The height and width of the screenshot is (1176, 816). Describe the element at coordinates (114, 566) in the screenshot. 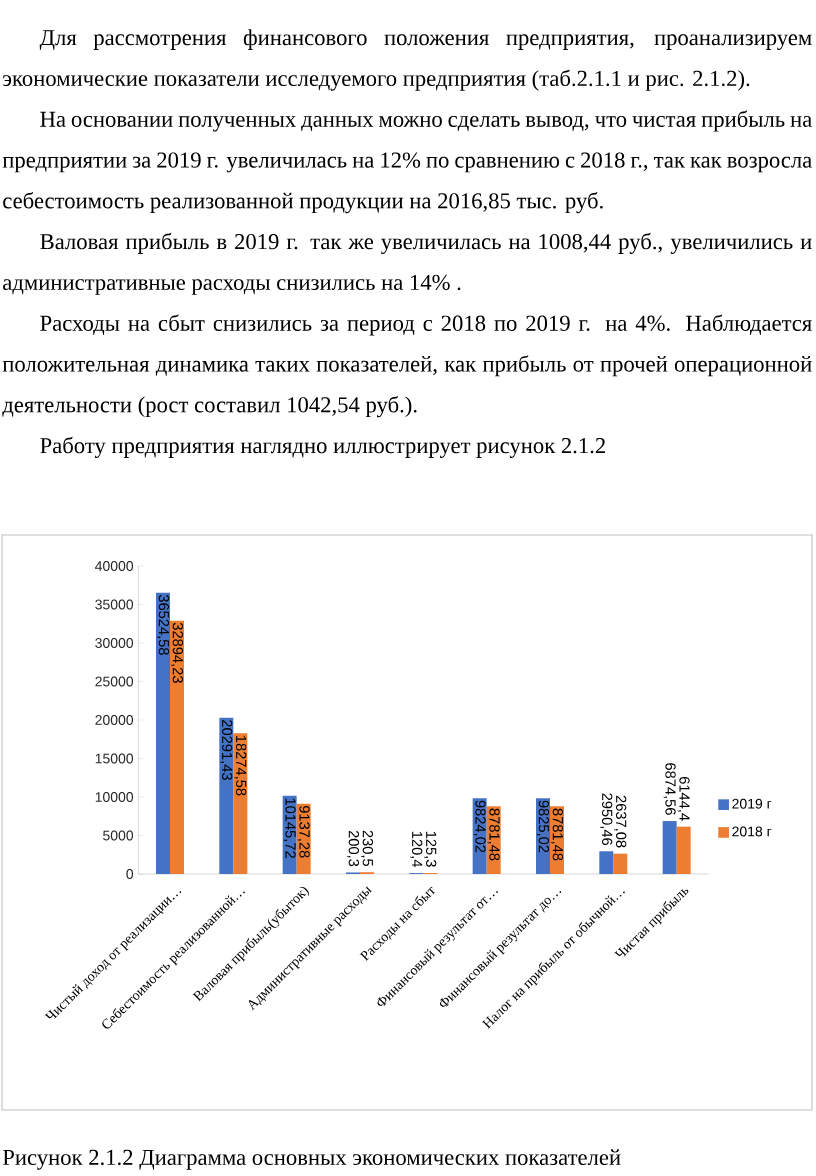

I see `y-tick-label: 40000` at that location.